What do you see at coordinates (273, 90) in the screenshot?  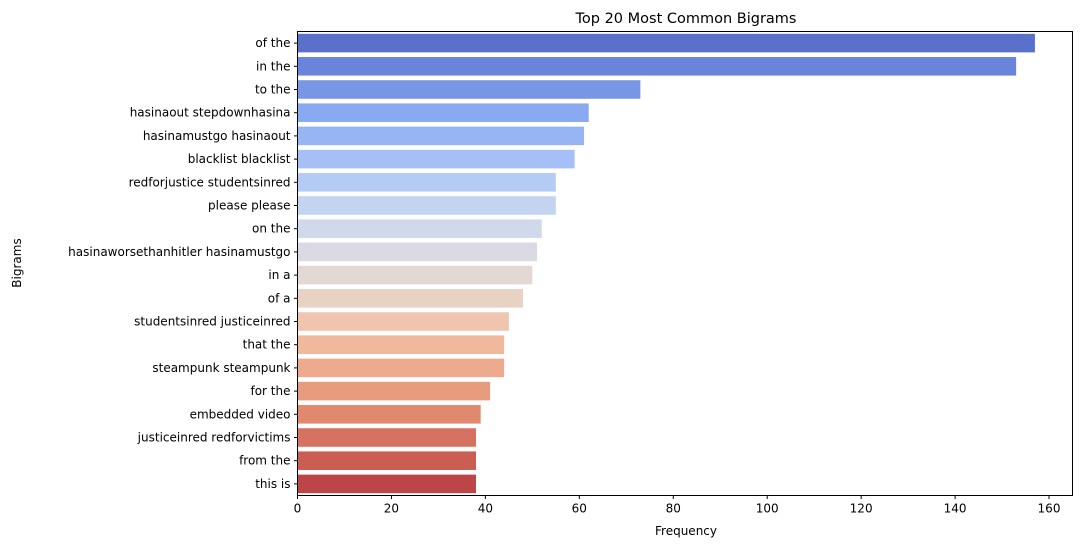 I see `y-tick-label: to the` at bounding box center [273, 90].